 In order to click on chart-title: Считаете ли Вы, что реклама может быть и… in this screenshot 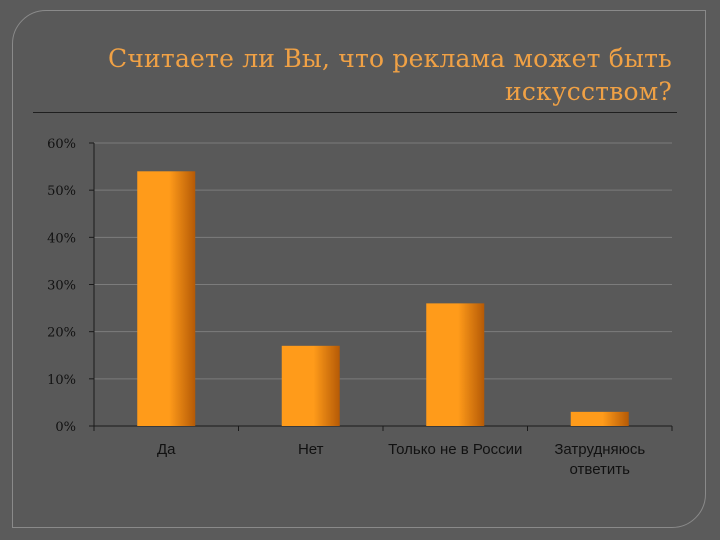, I will do `click(362, 75)`.